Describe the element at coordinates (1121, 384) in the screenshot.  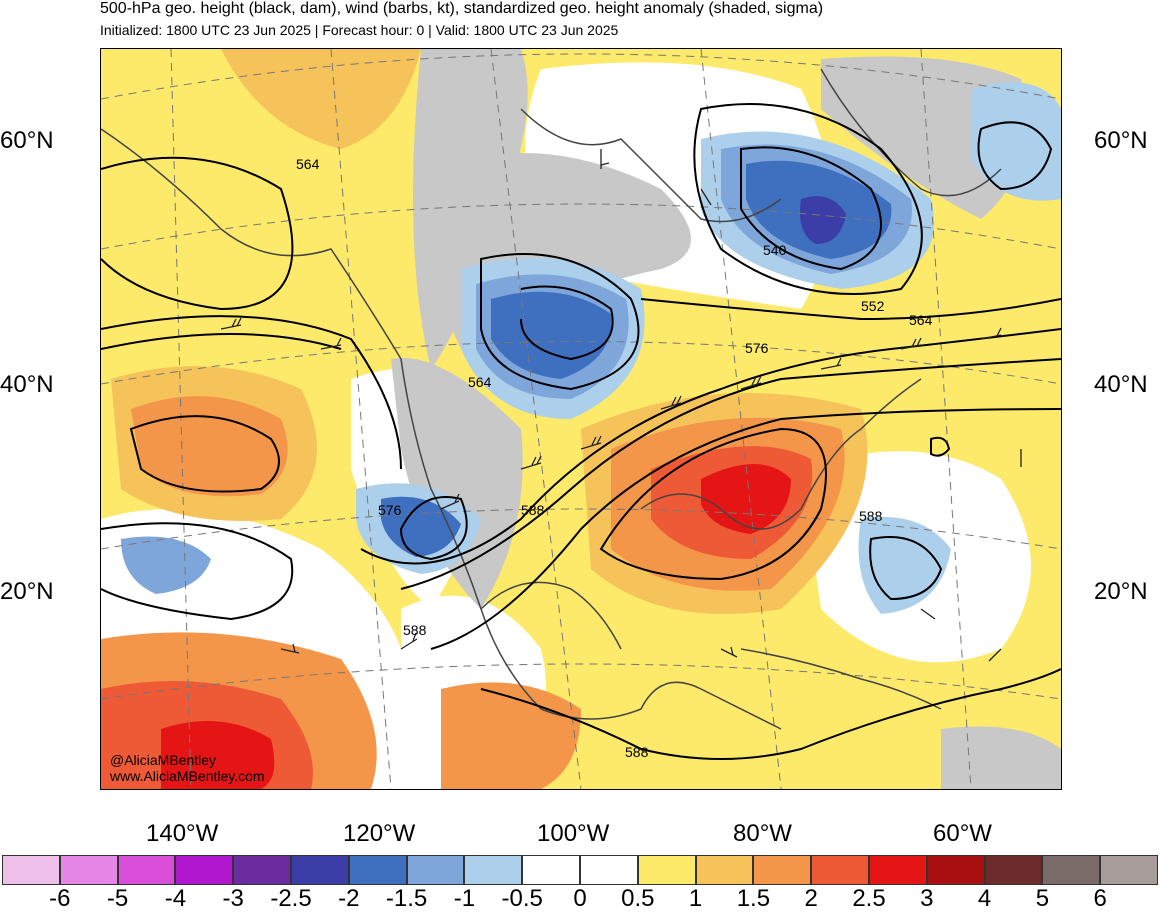
I see `lat-label-right: 40°N` at that location.